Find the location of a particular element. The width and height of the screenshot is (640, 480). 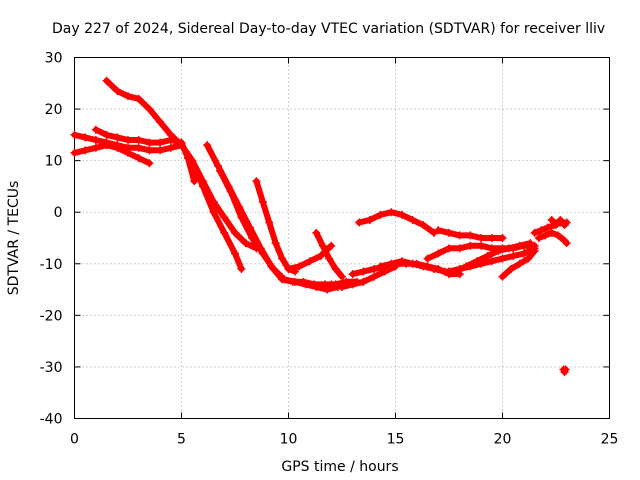

x-tick-label: 10 is located at coordinates (289, 440).